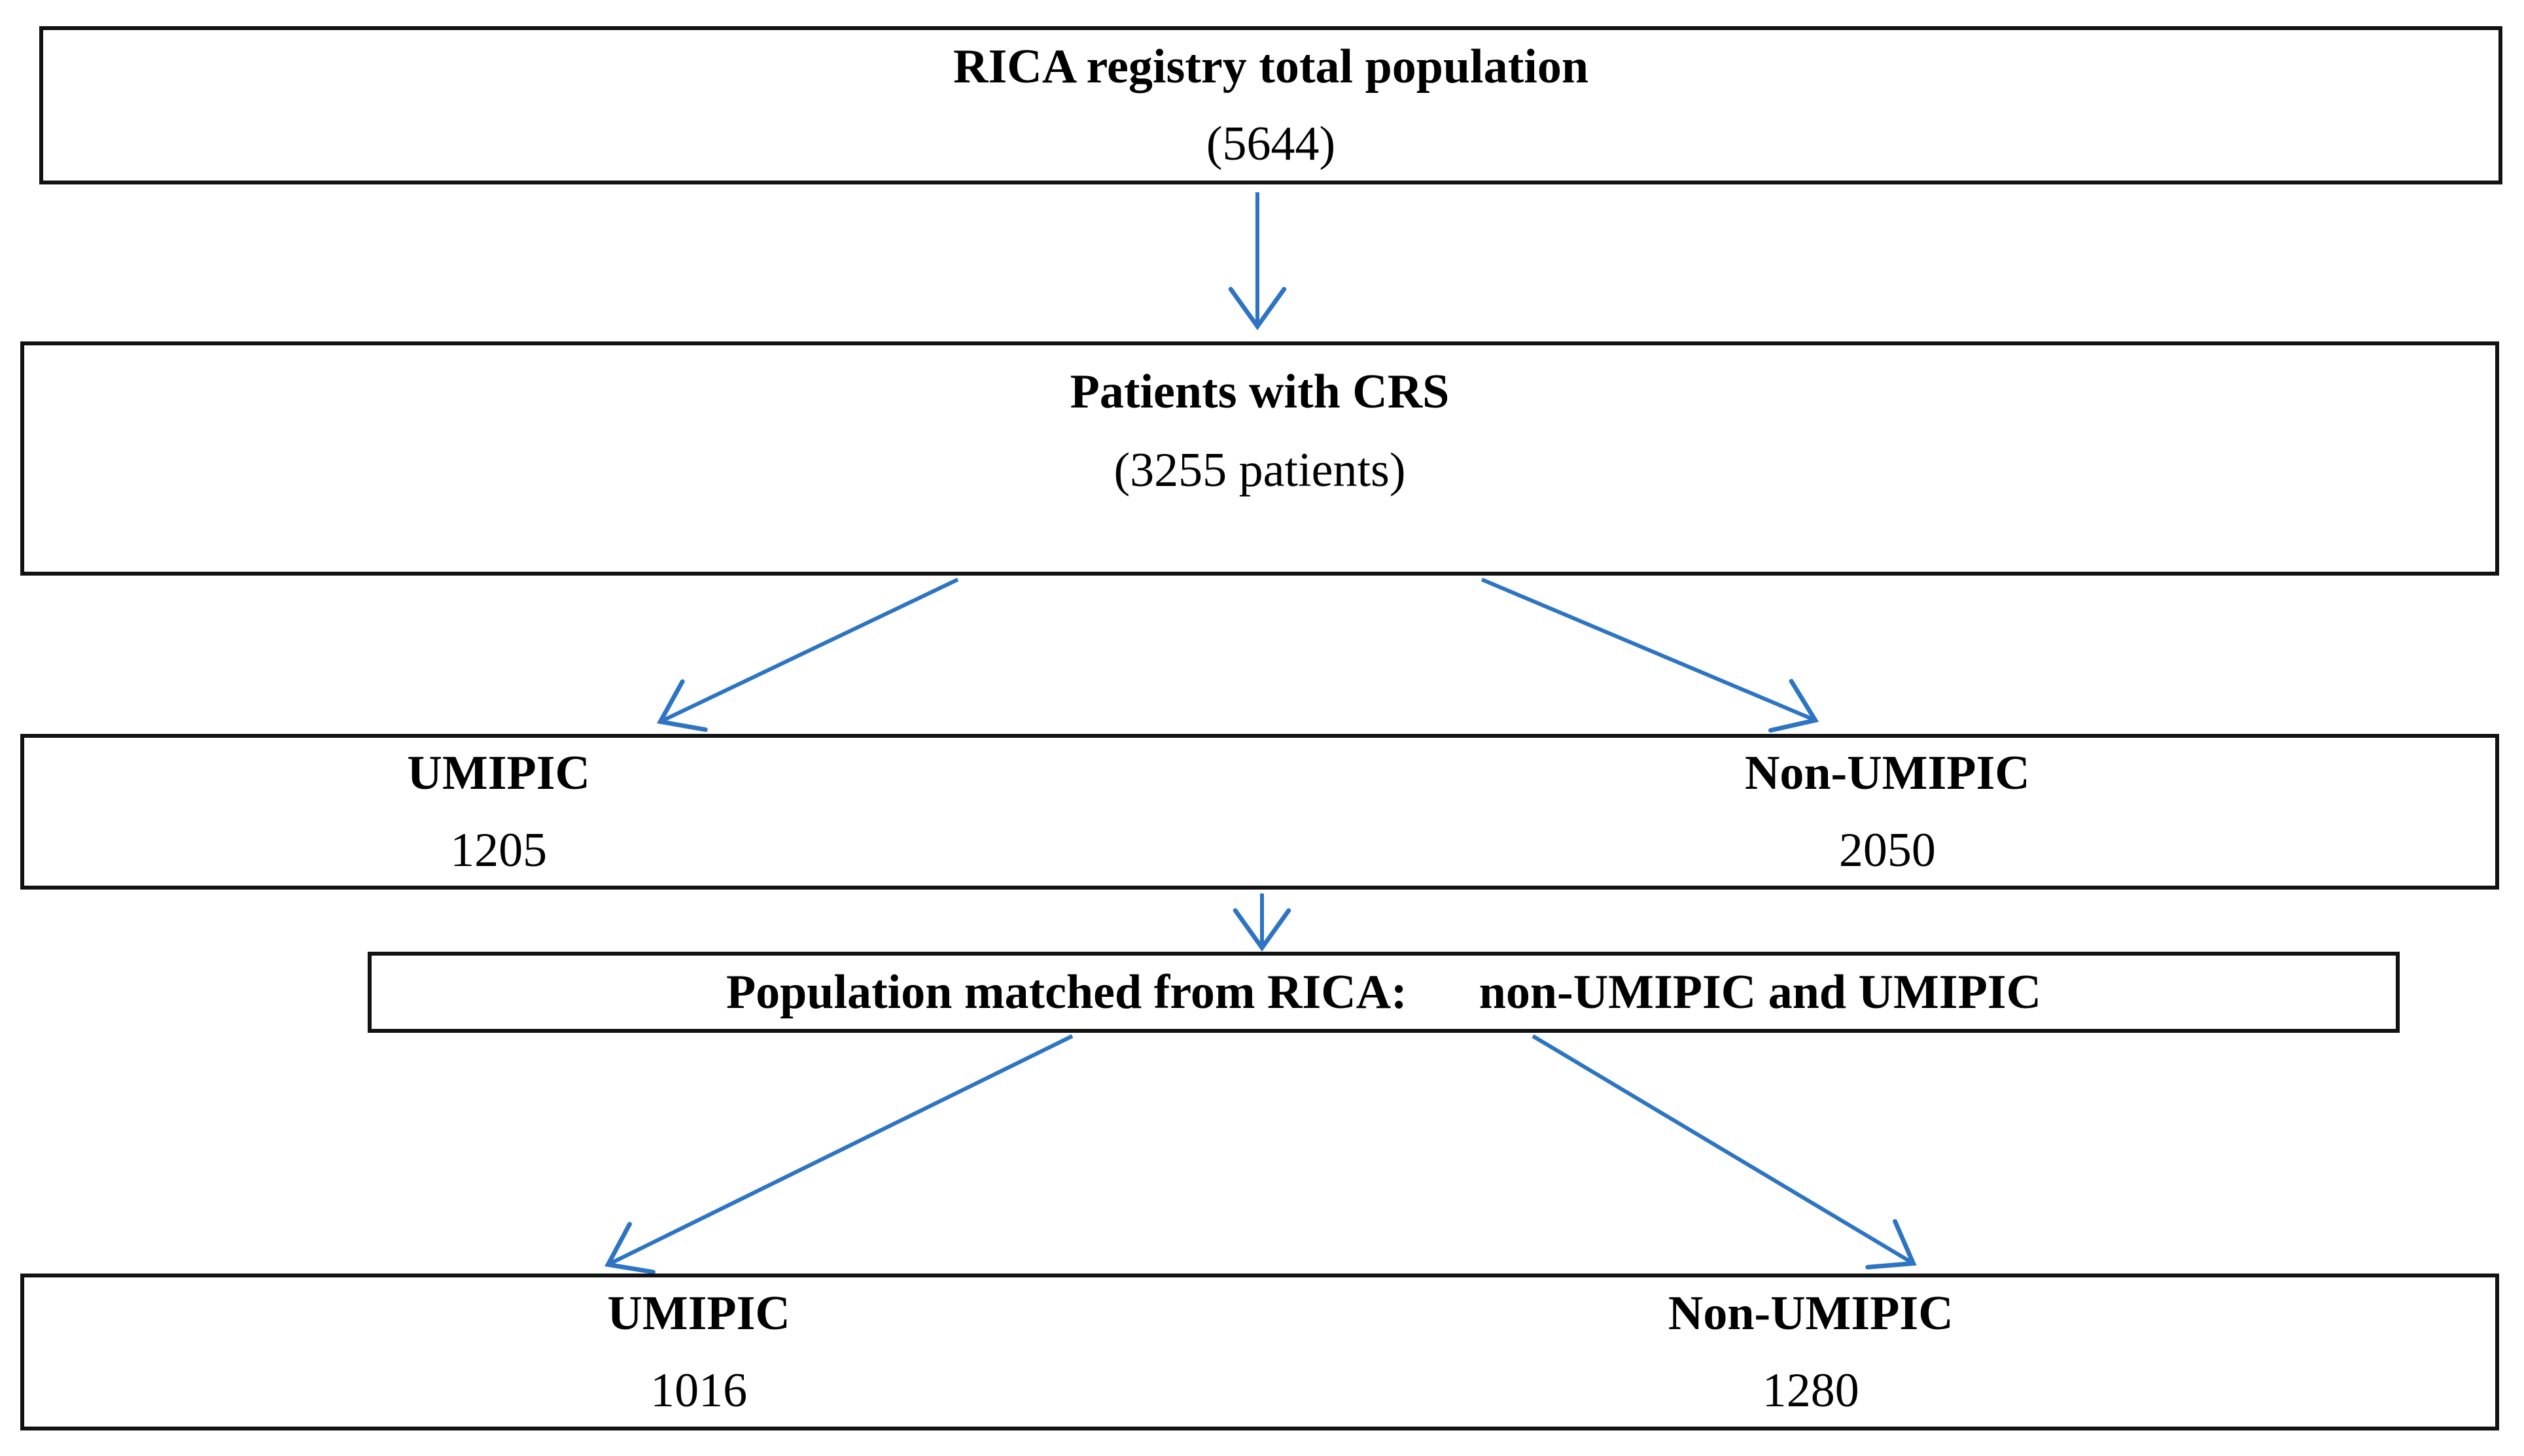  What do you see at coordinates (498, 812) in the screenshot?
I see `split1-umipic-cell: UMIPIC 1205` at bounding box center [498, 812].